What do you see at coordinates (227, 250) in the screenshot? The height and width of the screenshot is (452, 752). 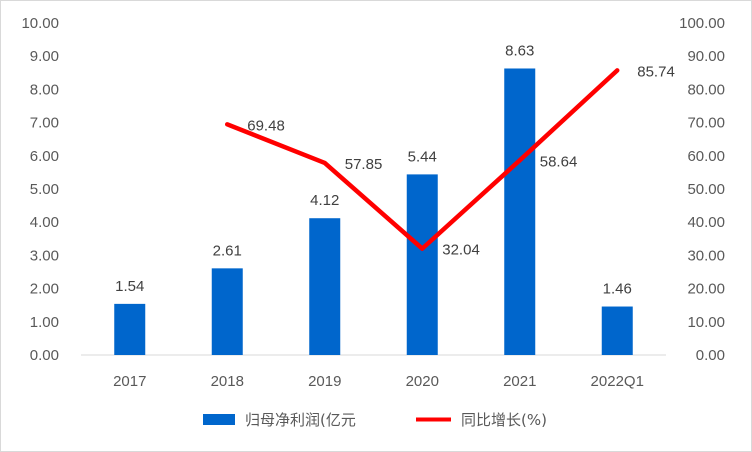 I see `bar-data-label: 2.61` at bounding box center [227, 250].